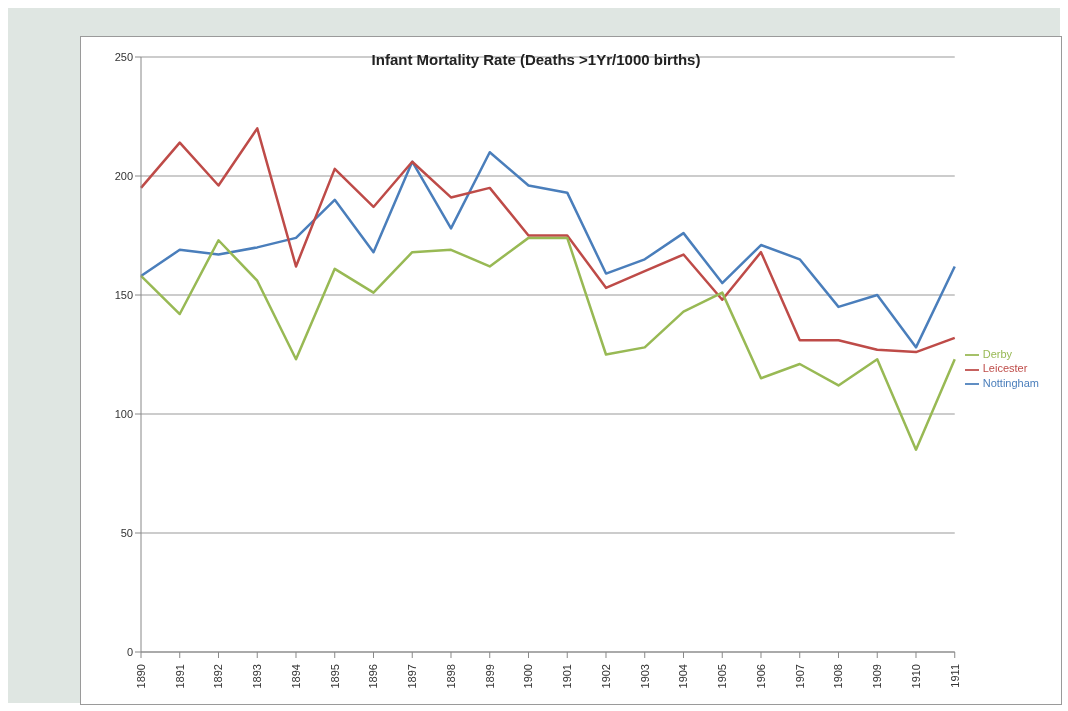 The height and width of the screenshot is (711, 1068). I want to click on x-tick-label: 1892, so click(218, 676).